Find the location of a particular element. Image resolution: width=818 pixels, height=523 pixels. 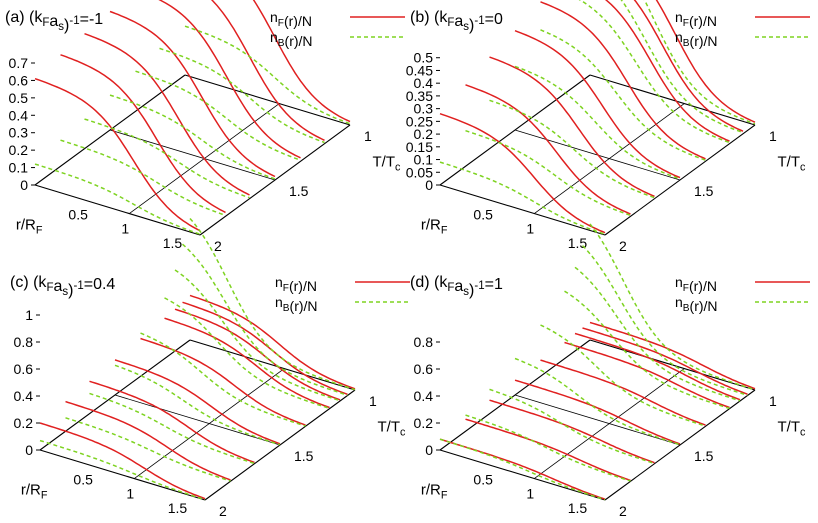

z-tick-label: 0.45 is located at coordinates (419, 70).